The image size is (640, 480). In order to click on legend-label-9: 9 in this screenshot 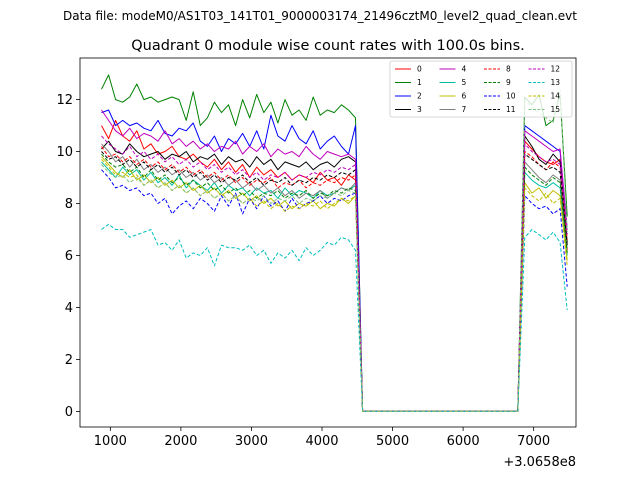, I will do `click(508, 82)`.